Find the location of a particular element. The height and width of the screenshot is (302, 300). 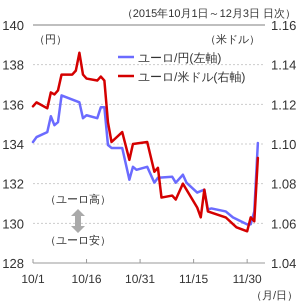

x-axis-title: （月/日） is located at coordinates (274, 296).